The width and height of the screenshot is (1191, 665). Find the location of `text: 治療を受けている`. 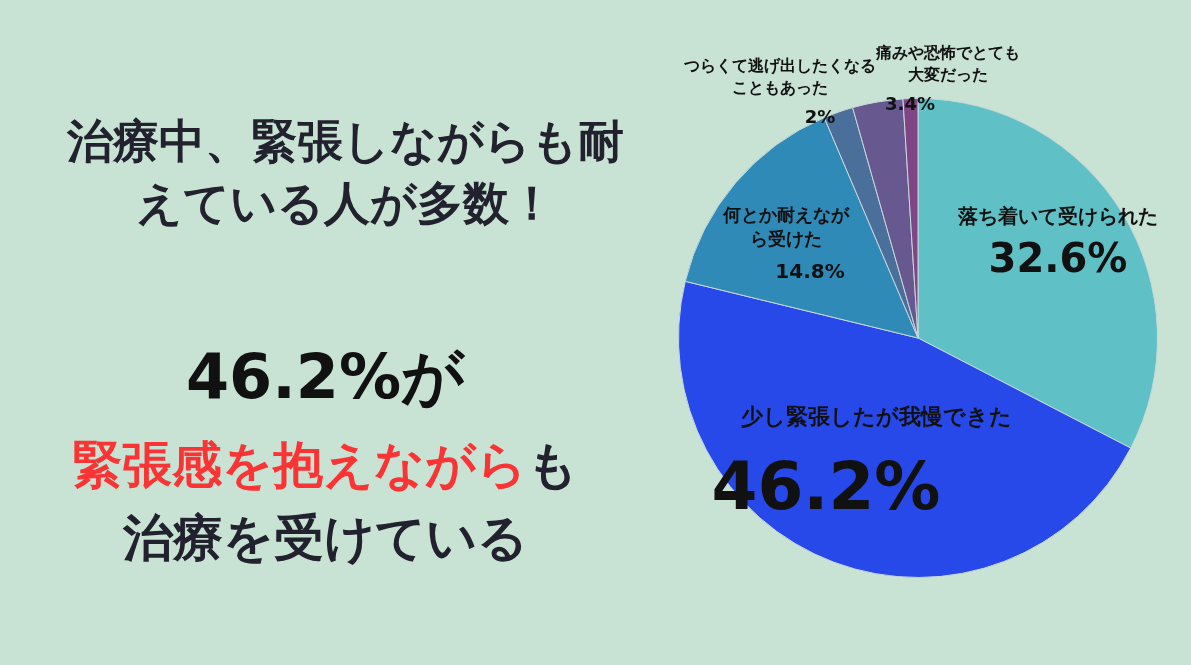

text: 治療を受けている is located at coordinates (325, 538).